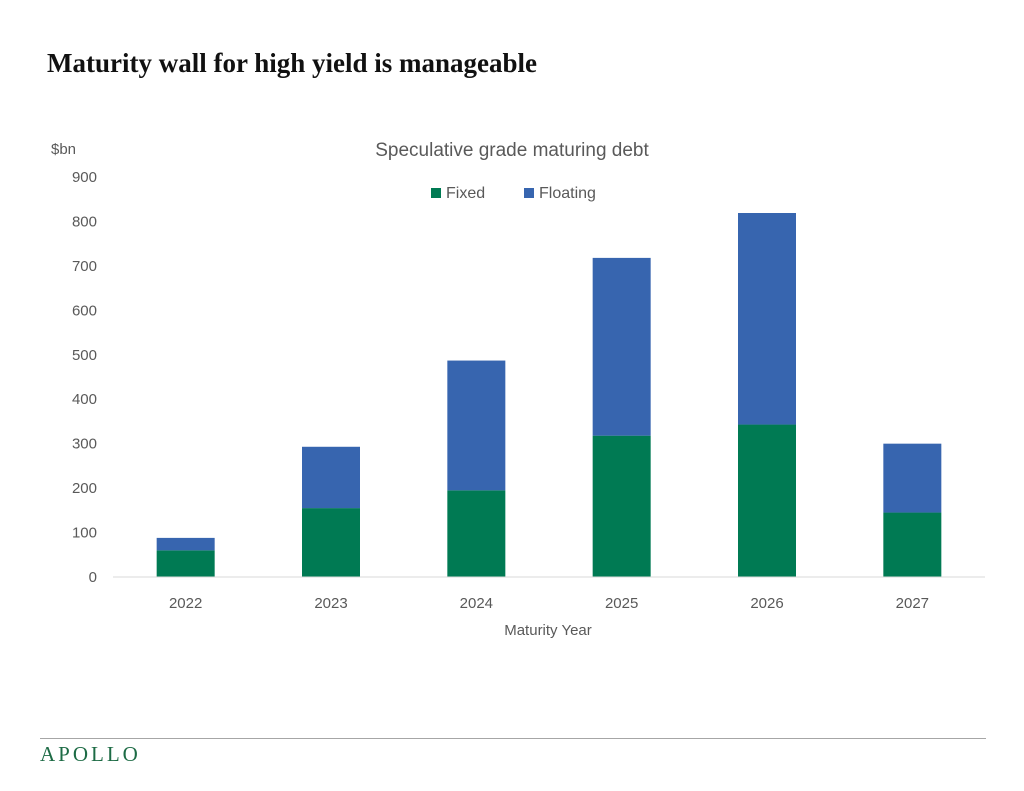  I want to click on bar-fixed-2026, so click(767, 500).